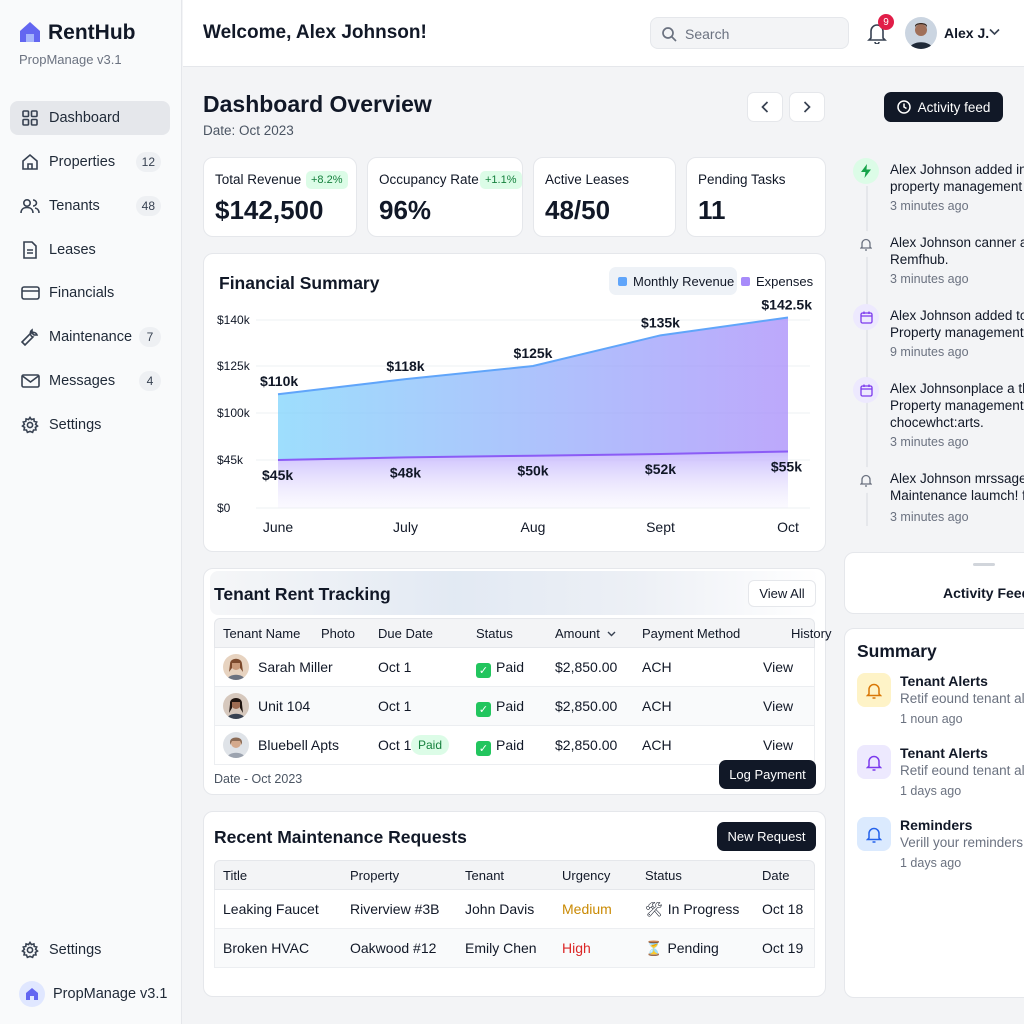 The width and height of the screenshot is (1024, 1024). I want to click on column-header: Payment Method, so click(691, 633).